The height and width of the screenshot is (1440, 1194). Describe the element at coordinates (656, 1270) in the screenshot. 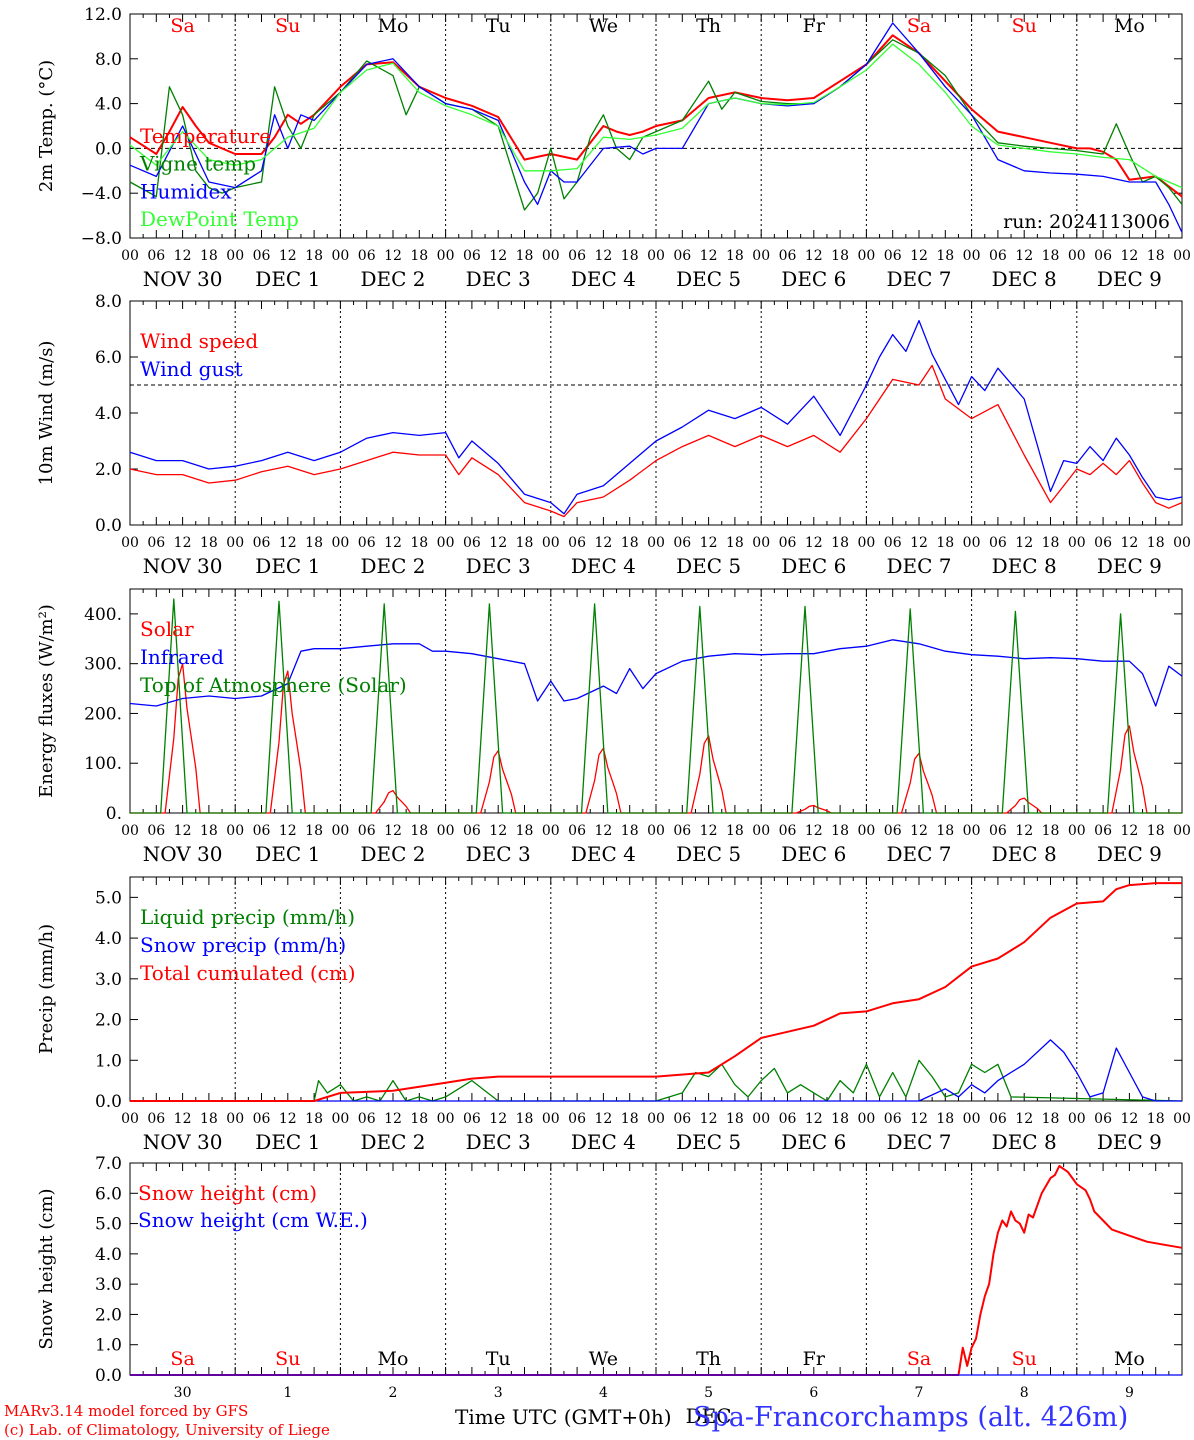

I see `snow-series-snow-height-cm` at that location.